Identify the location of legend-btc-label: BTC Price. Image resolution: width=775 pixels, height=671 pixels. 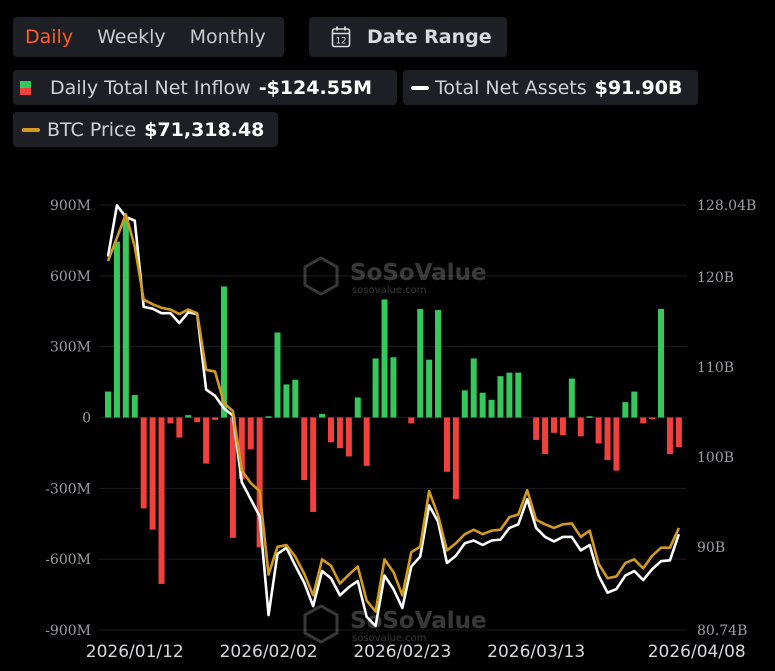
(92, 129).